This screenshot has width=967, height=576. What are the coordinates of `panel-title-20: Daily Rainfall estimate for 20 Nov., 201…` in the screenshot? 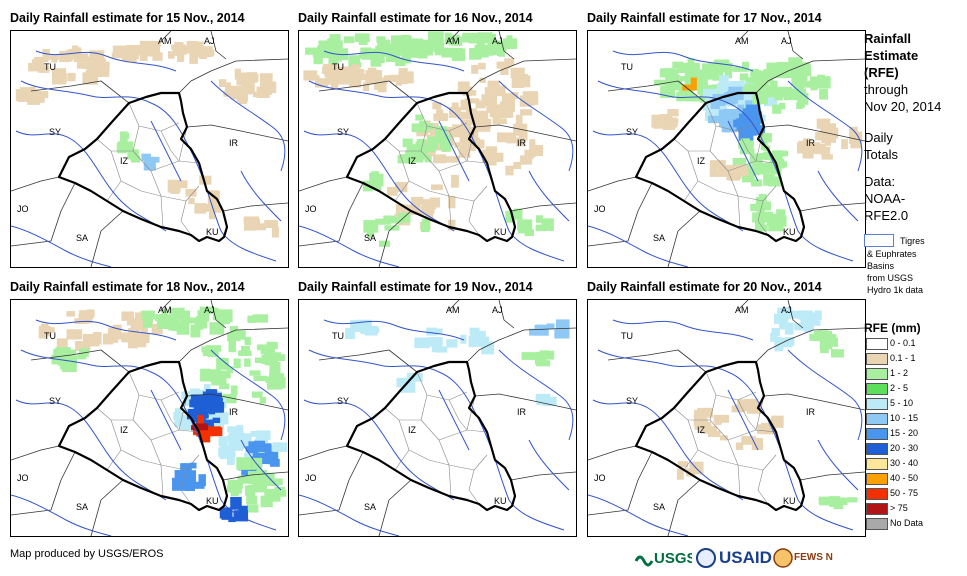 It's located at (704, 287).